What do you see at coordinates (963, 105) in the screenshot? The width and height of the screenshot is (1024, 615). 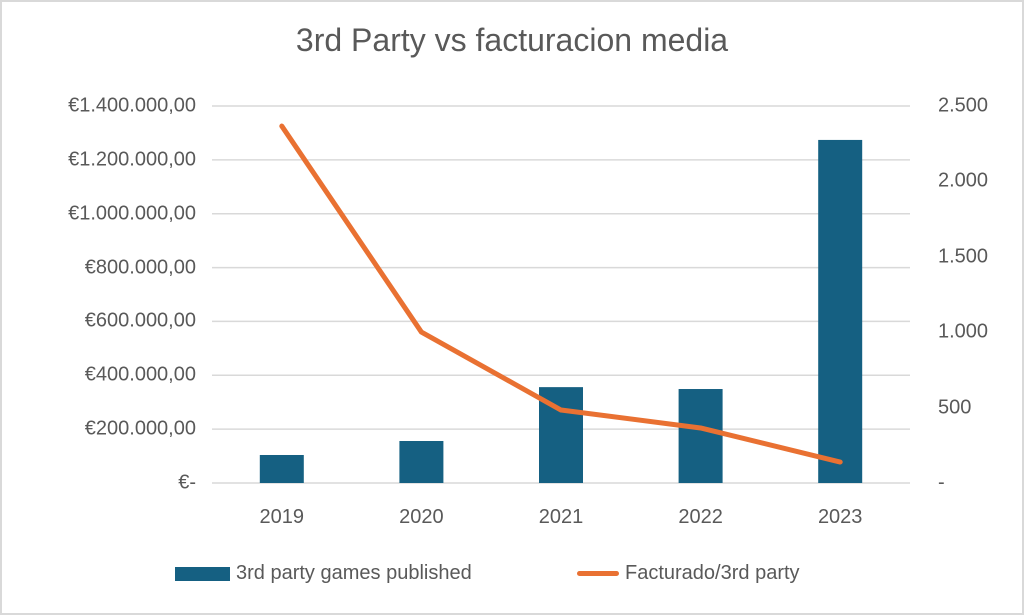 I see `right-axis-tick: 2.500` at bounding box center [963, 105].